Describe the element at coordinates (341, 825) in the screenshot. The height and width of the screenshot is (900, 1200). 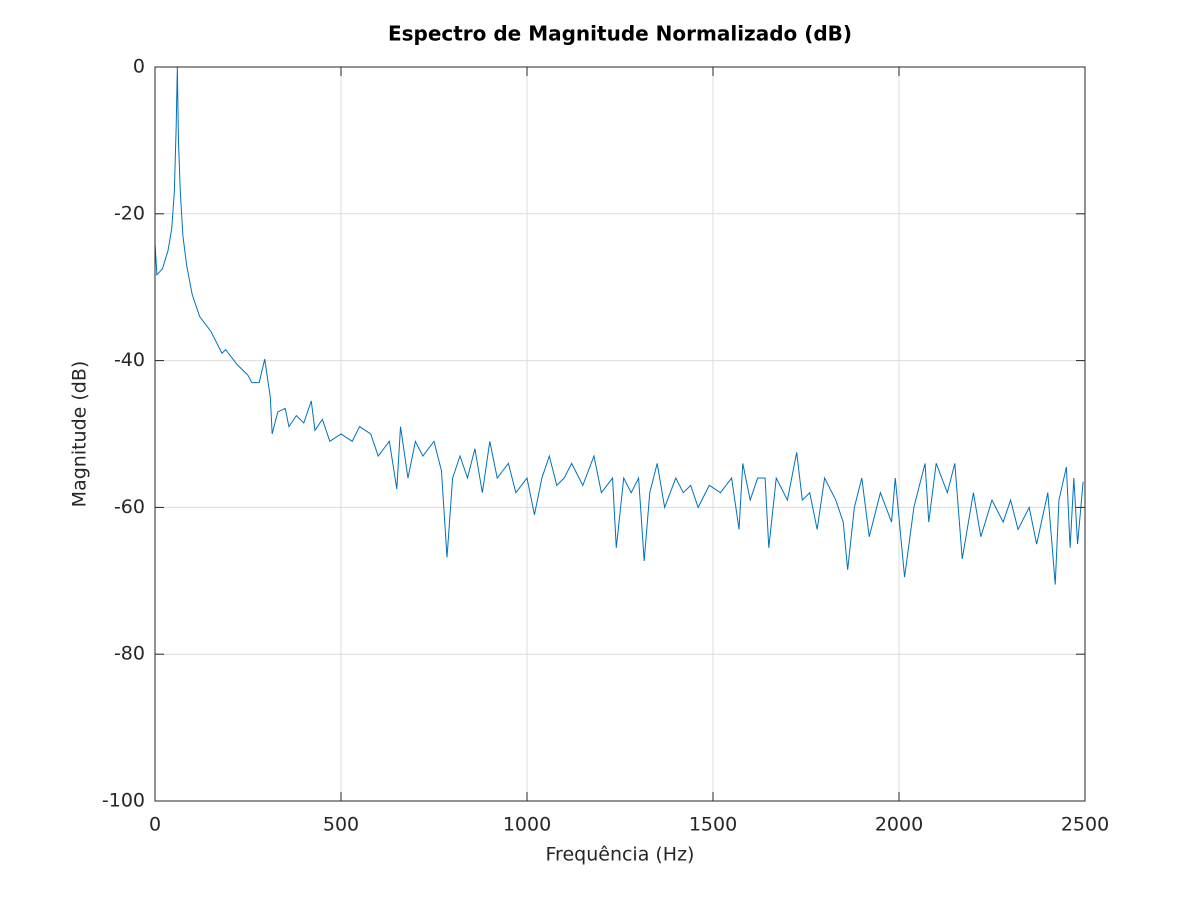
I see `x-tick-label: 500` at that location.